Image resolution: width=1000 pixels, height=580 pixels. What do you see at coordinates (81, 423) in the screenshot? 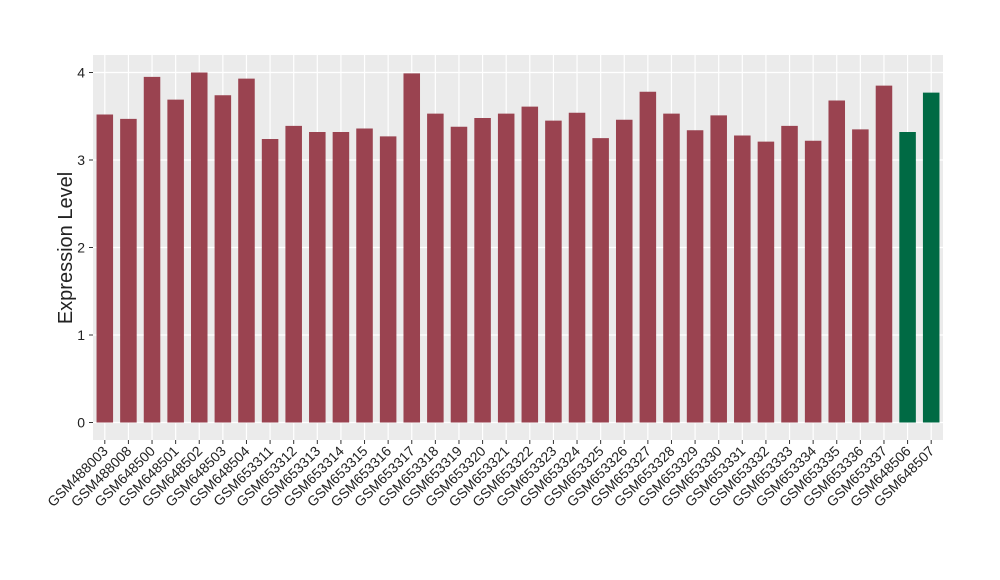
I see `y-tick-label: 0` at bounding box center [81, 423].